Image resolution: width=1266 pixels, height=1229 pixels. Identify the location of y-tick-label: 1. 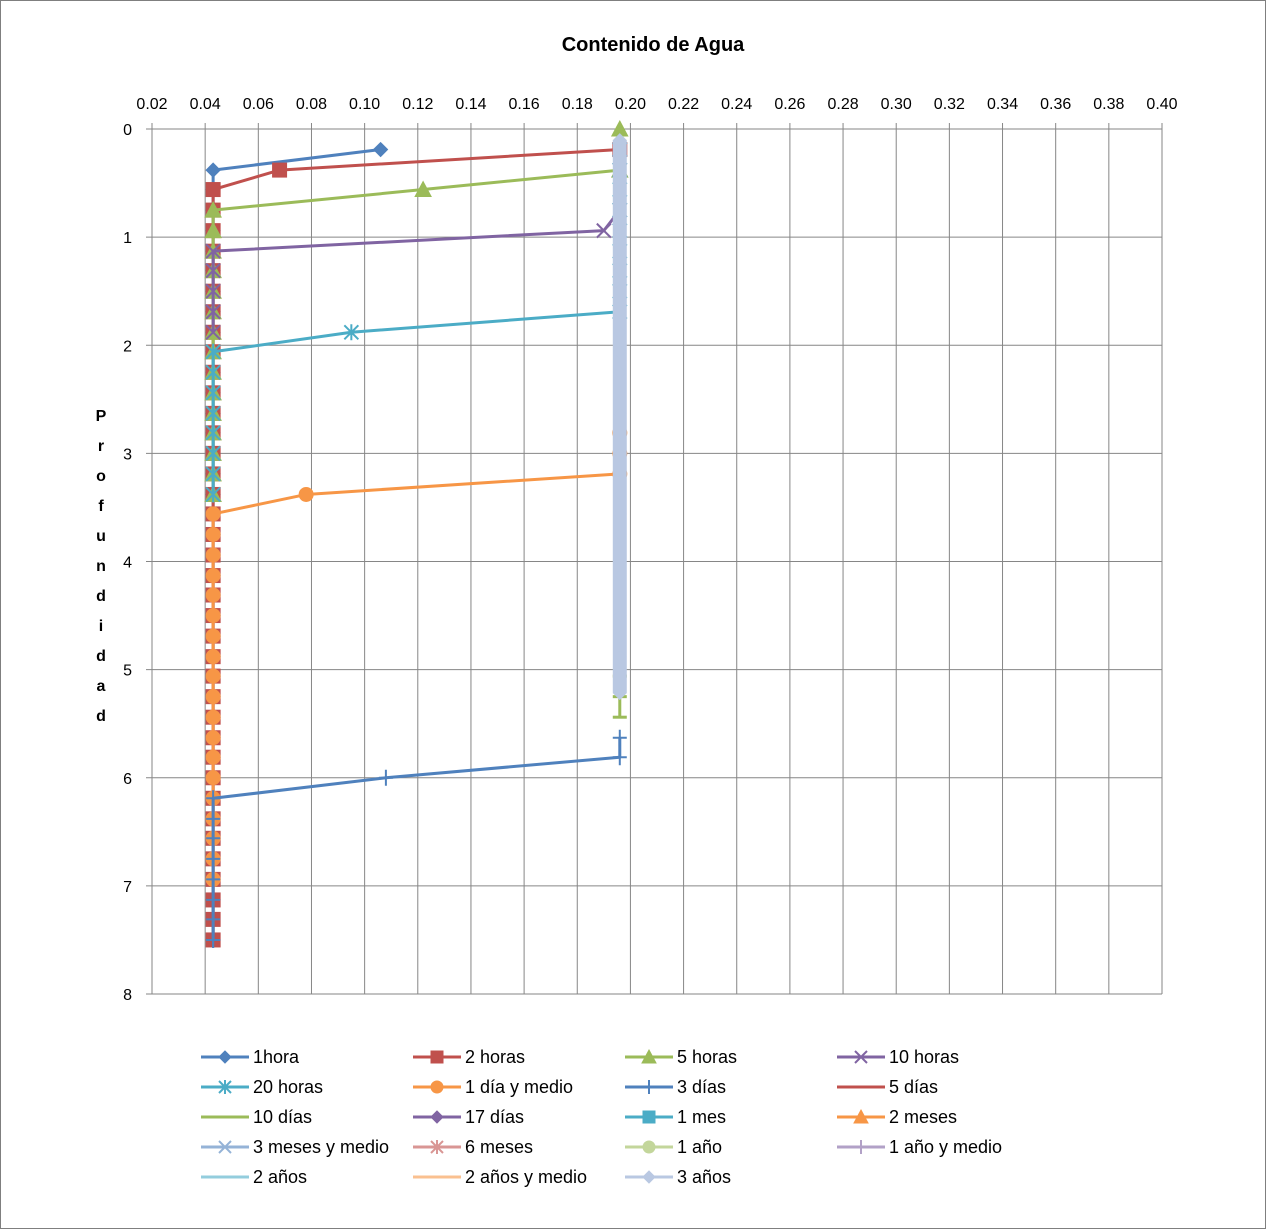
(127, 238).